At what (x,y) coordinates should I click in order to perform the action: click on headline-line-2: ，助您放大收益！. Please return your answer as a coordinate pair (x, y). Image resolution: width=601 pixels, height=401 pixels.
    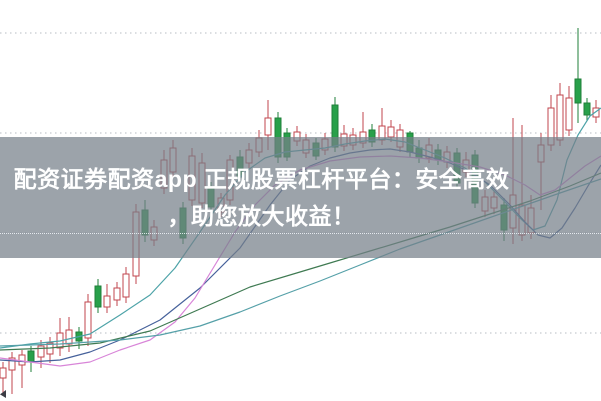
    Looking at the image, I should click on (261, 215).